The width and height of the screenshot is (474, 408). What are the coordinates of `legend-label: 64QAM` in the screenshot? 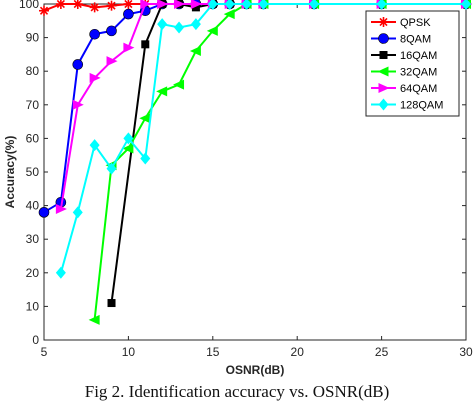 It's located at (418, 89).